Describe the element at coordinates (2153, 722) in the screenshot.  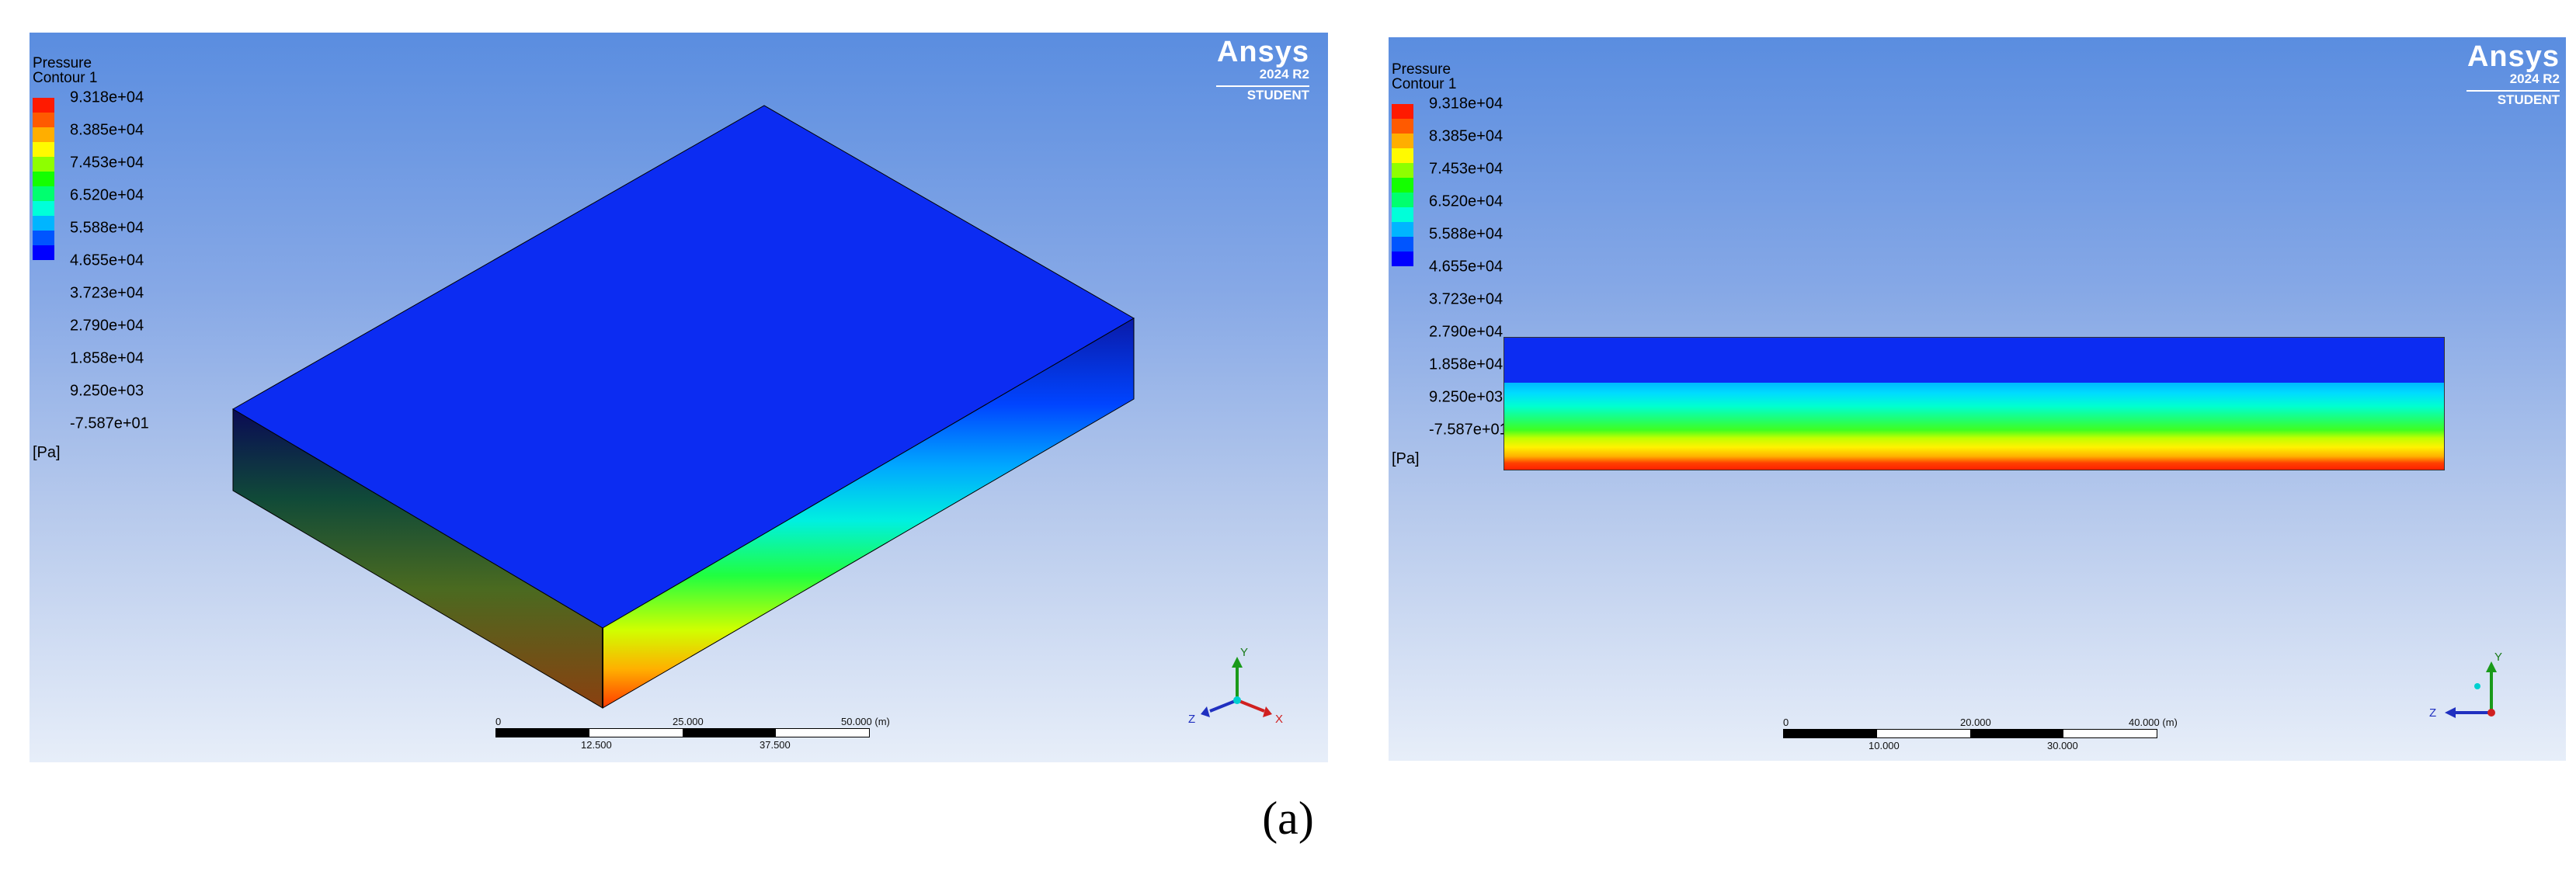
I see `scale-label: 40.000 (m)` at that location.